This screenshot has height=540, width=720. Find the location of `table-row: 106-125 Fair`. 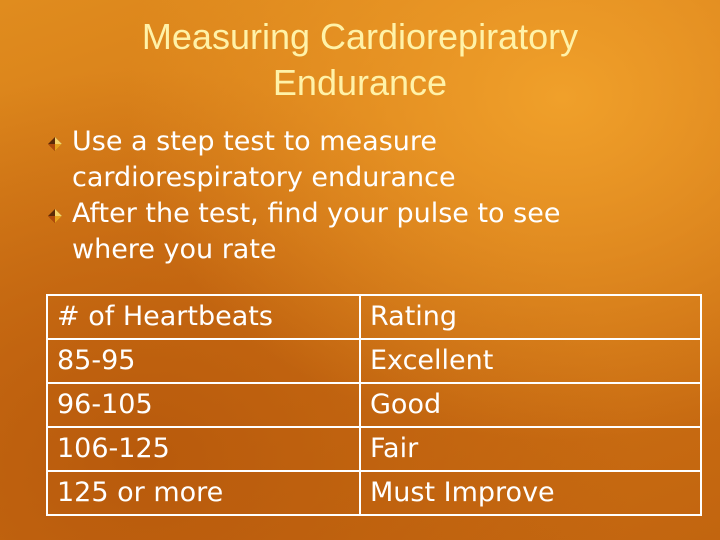

table-row: 106-125 Fair is located at coordinates (374, 449).